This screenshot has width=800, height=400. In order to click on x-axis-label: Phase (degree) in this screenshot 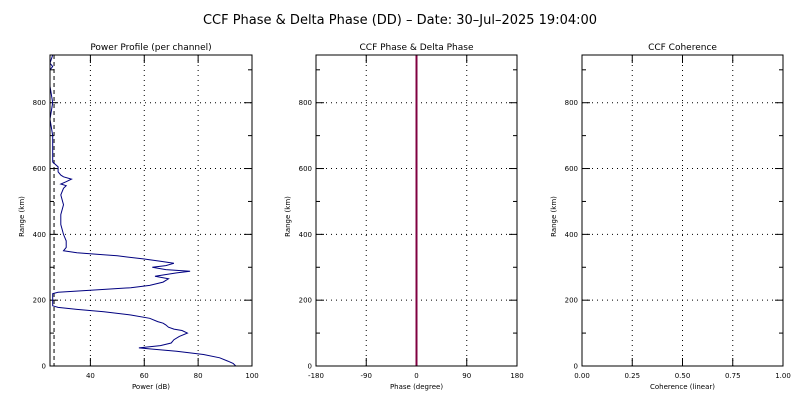, I will do `click(416, 387)`.